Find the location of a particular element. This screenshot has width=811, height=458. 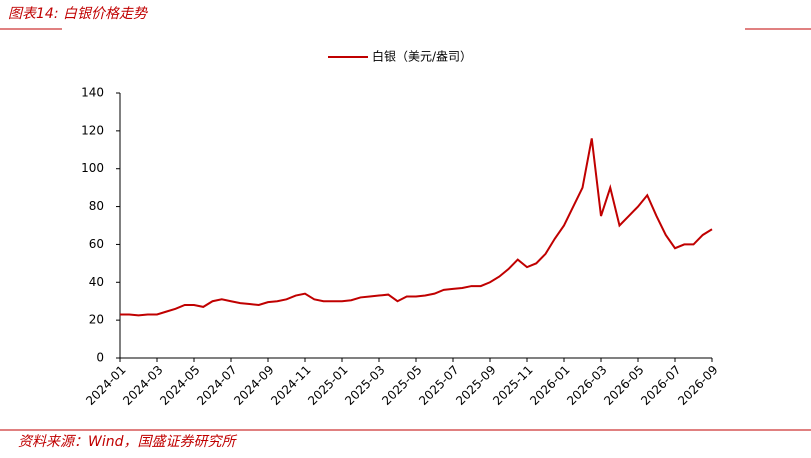

x-tick-label: 2024-09 is located at coordinates (253, 385).